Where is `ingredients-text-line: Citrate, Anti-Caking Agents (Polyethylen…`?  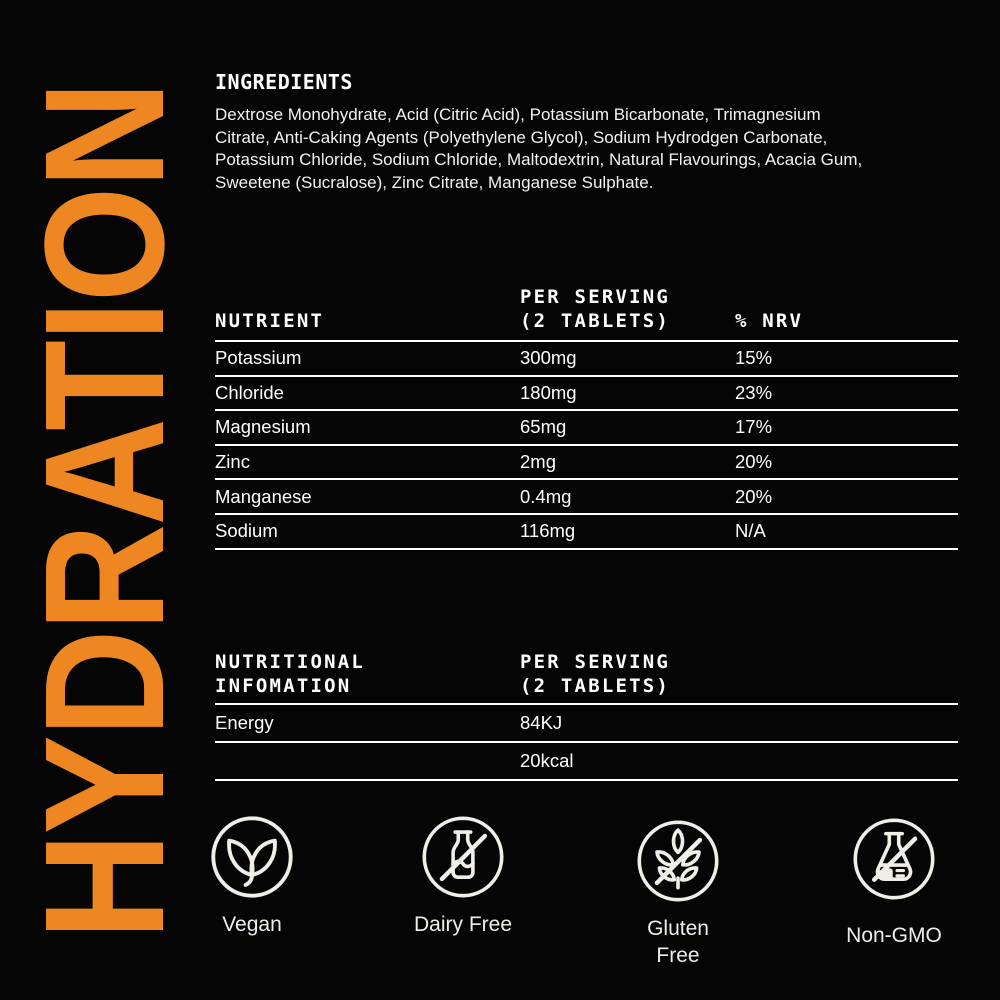
ingredients-text-line: Citrate, Anti-Caking Agents (Polyethylen… is located at coordinates (521, 137).